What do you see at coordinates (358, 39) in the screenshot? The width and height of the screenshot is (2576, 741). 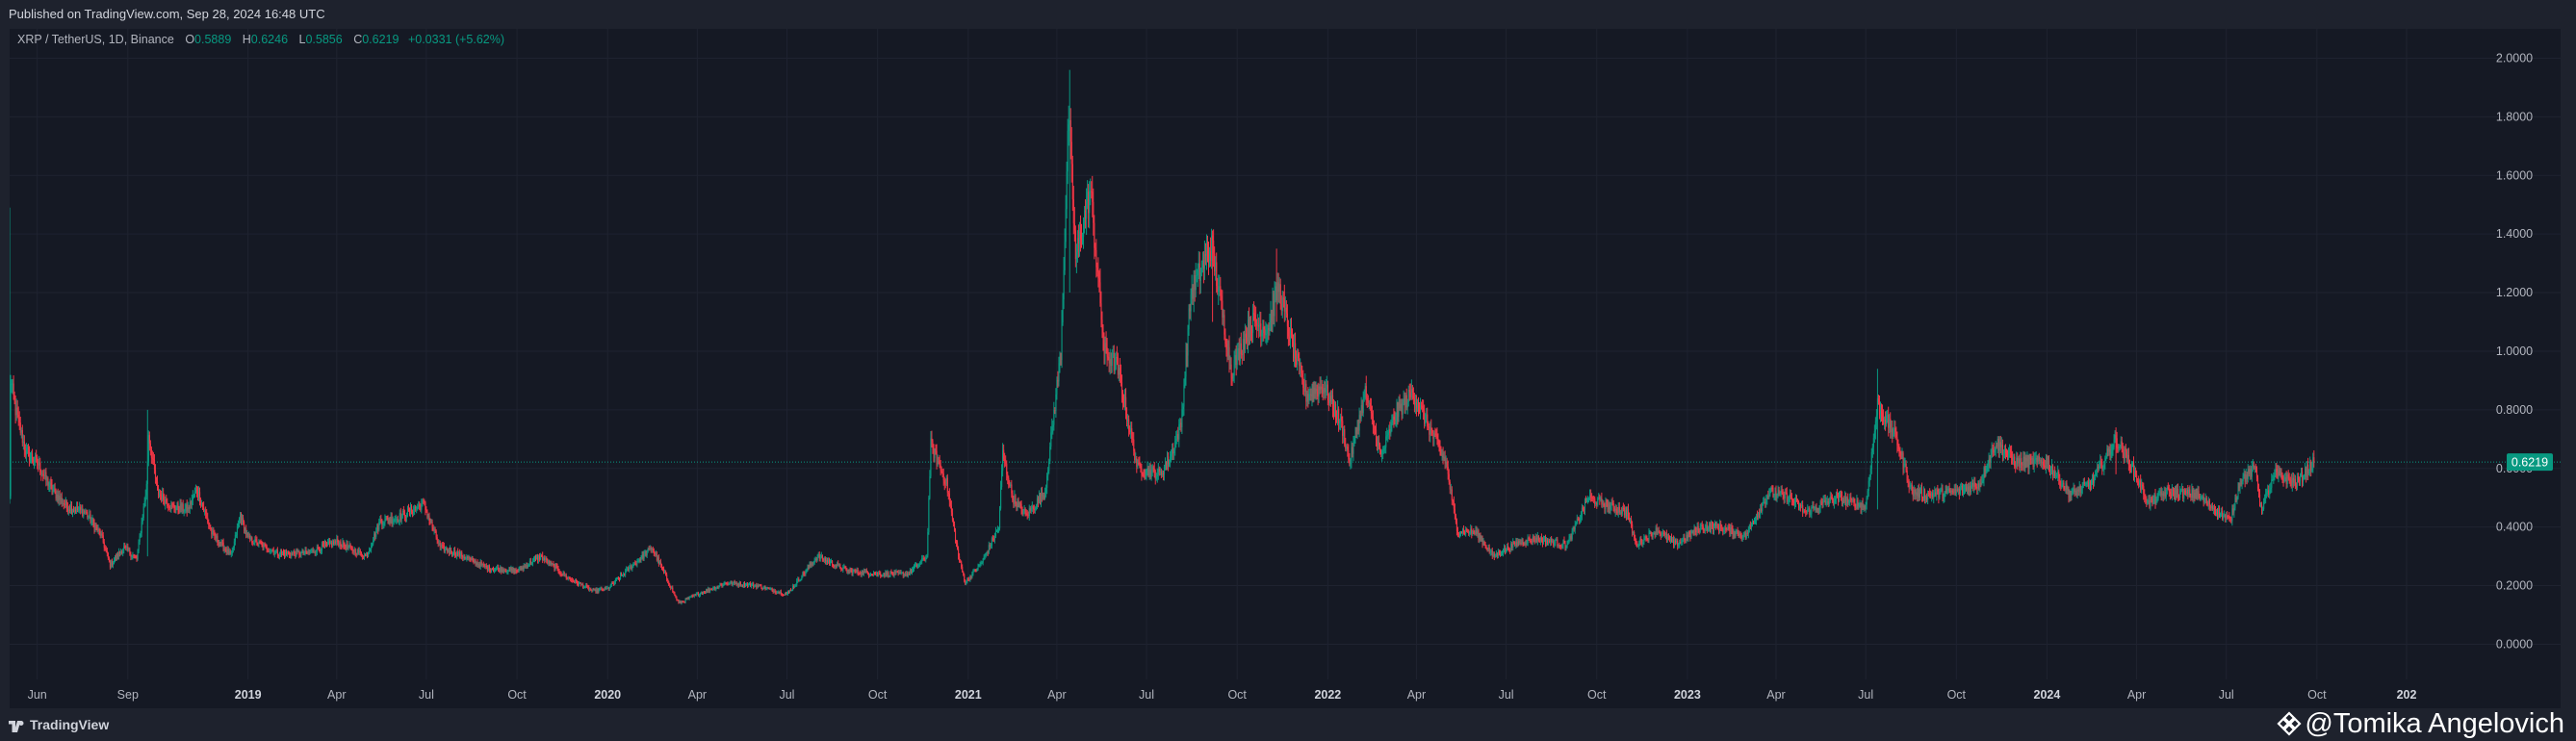 I see `close-label: C` at bounding box center [358, 39].